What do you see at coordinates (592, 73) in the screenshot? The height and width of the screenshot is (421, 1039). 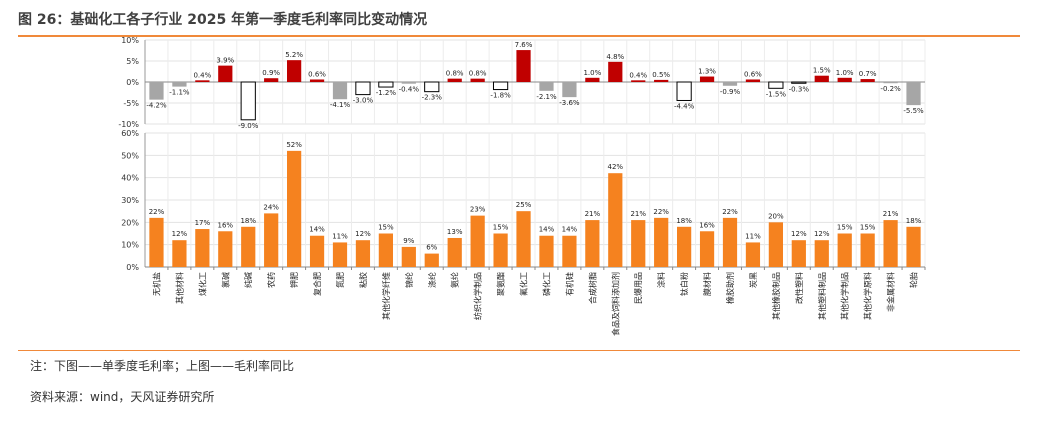 I see `data-label: 1.0%` at bounding box center [592, 73].